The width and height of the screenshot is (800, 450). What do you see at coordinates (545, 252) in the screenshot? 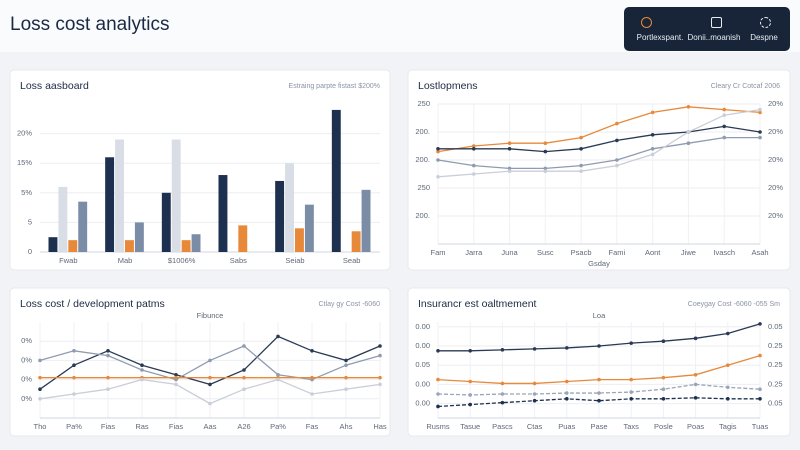
I see `x-tick-label: Susc` at bounding box center [545, 252].